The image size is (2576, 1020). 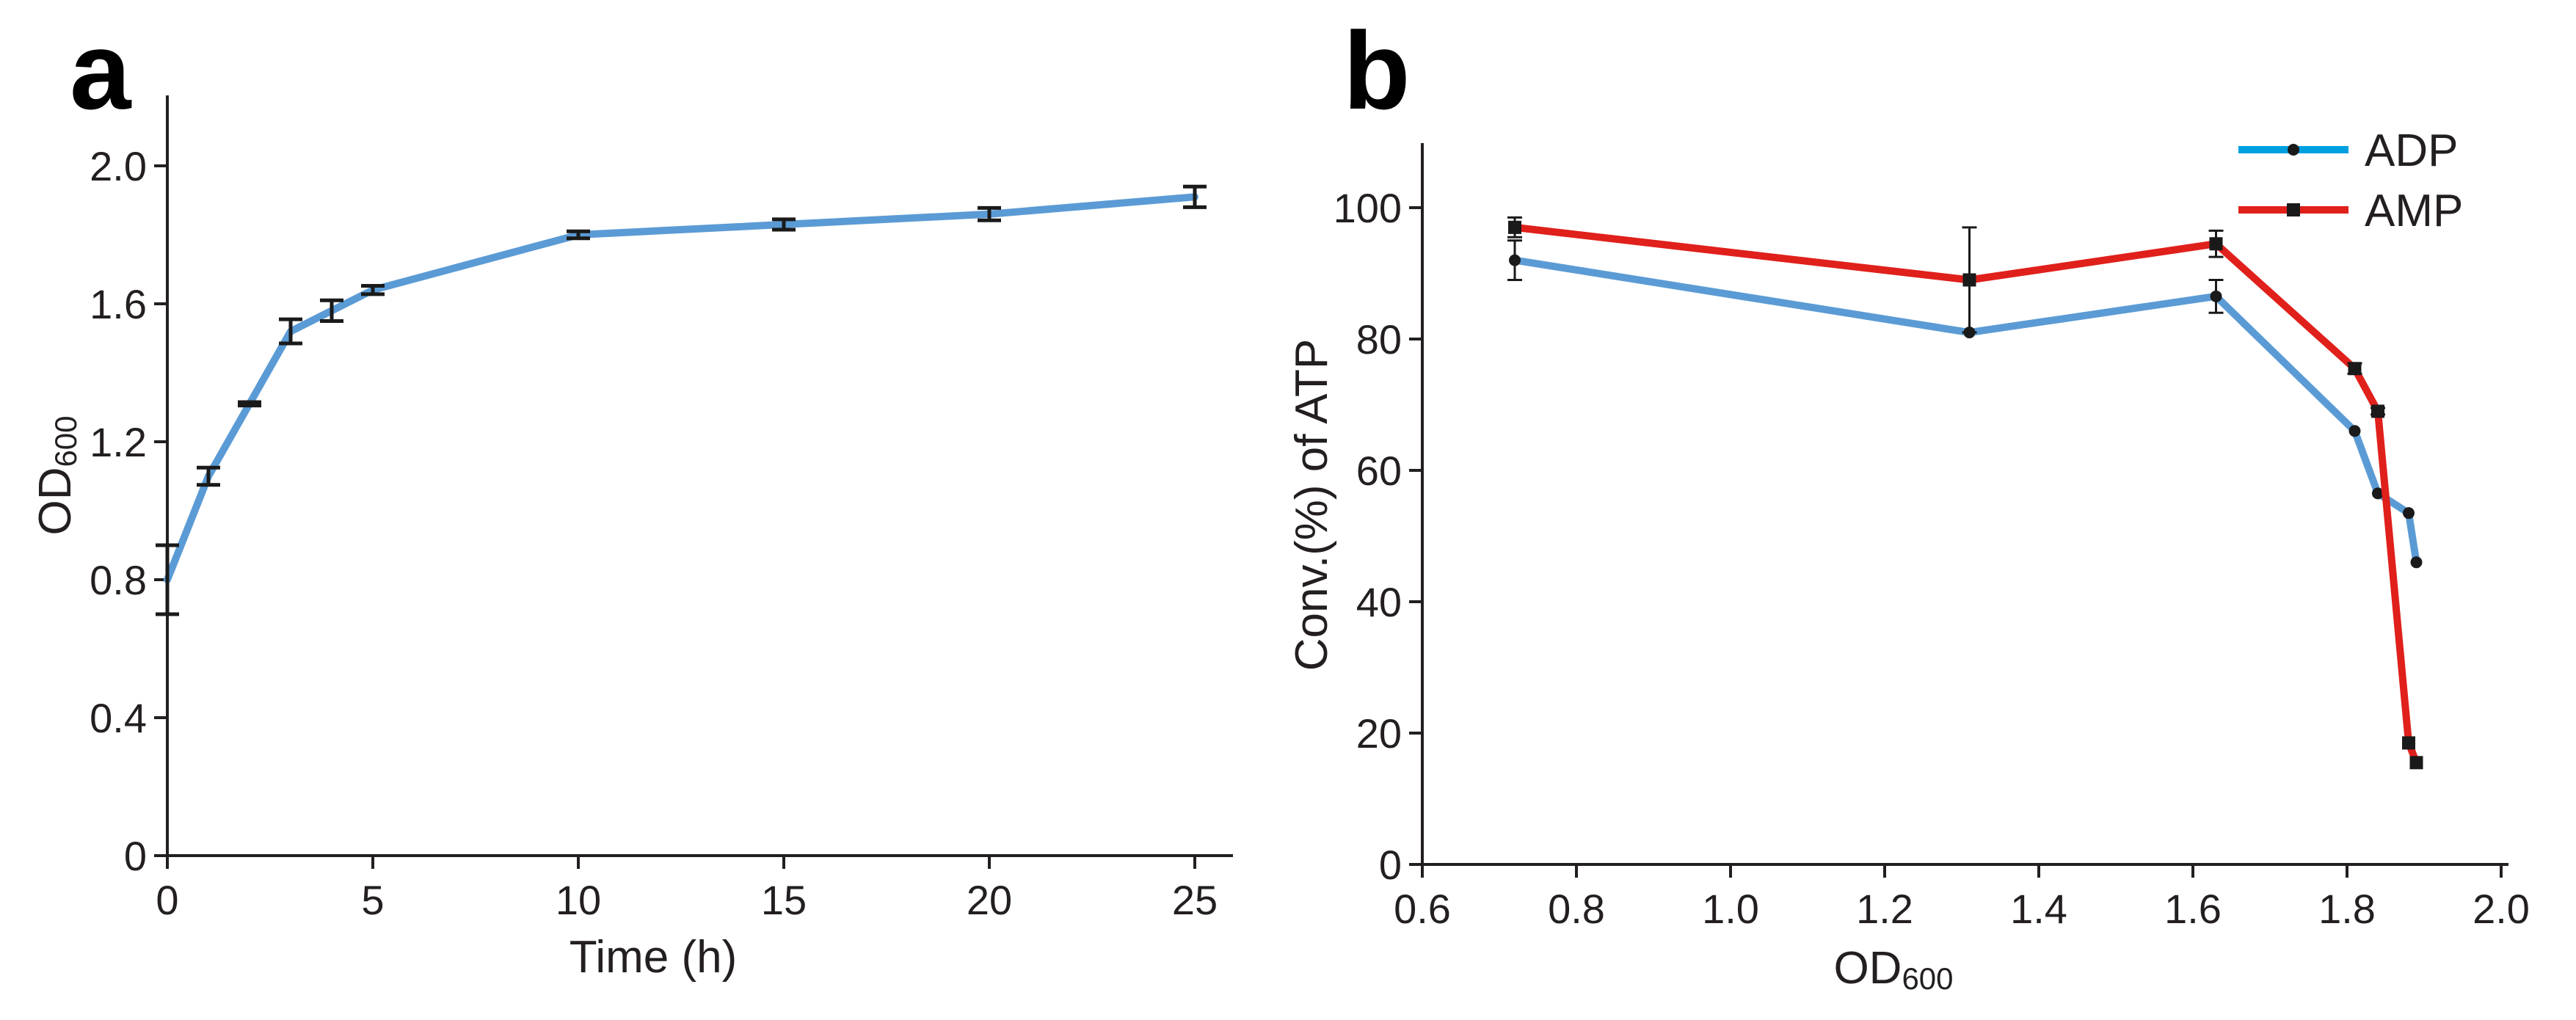 What do you see at coordinates (372, 900) in the screenshot?
I see `panel-a-x-tick-label: 5` at bounding box center [372, 900].